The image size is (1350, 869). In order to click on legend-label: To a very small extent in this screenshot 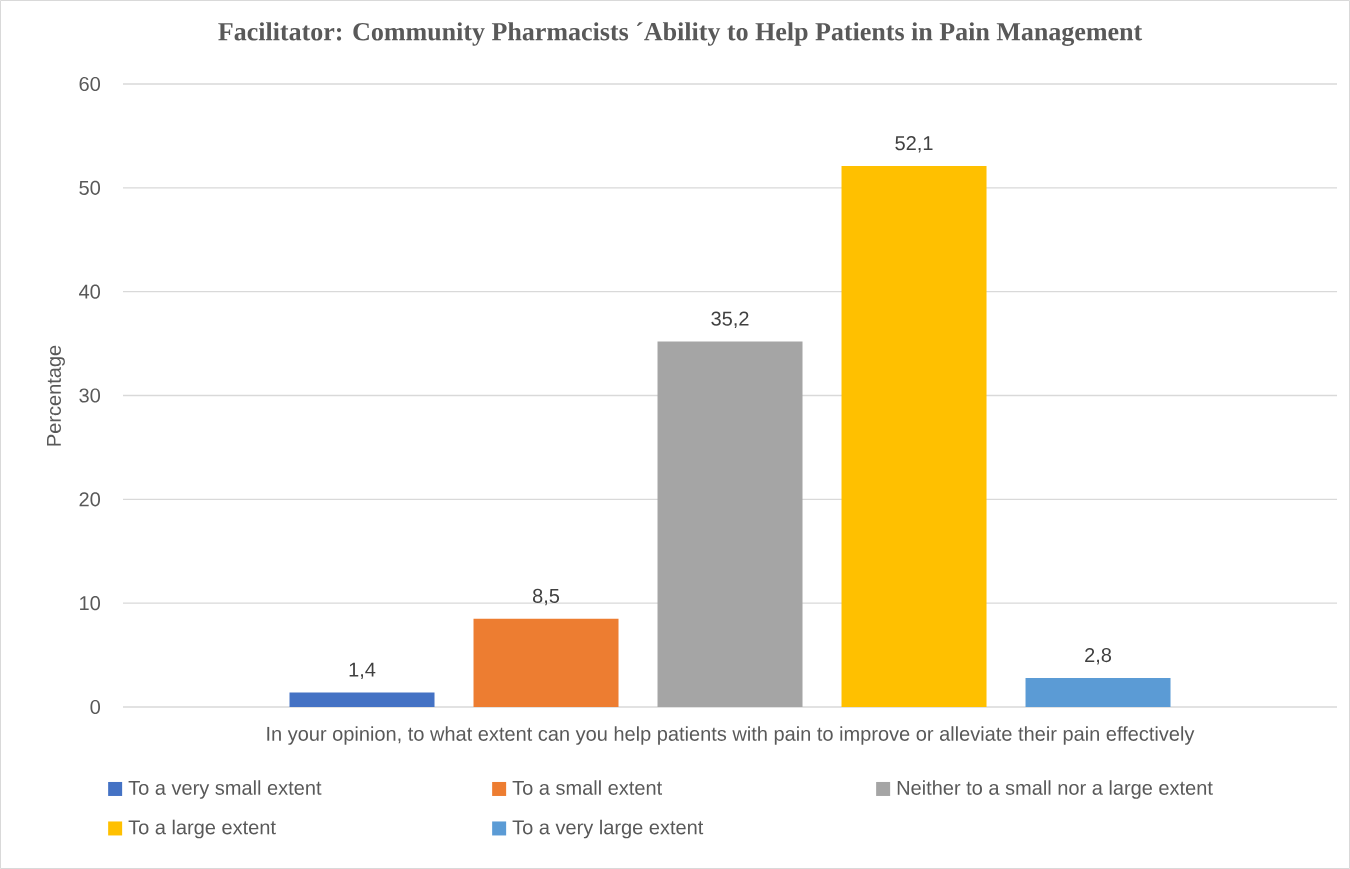, I will do `click(225, 789)`.